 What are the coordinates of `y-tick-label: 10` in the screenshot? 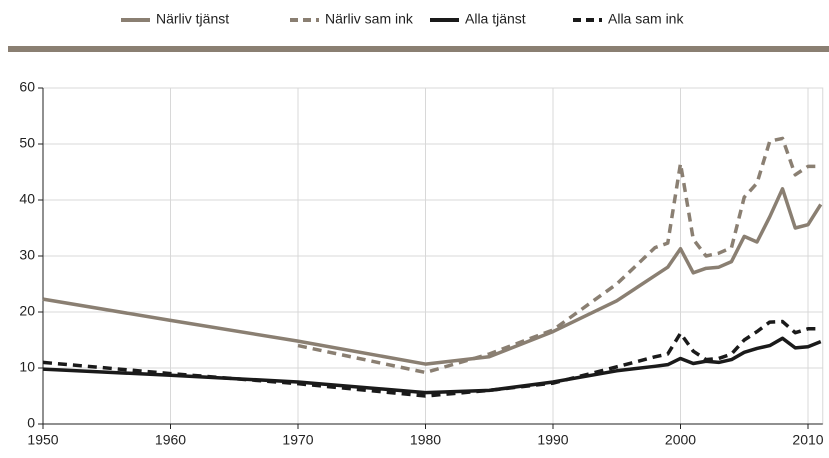 It's located at (27, 367).